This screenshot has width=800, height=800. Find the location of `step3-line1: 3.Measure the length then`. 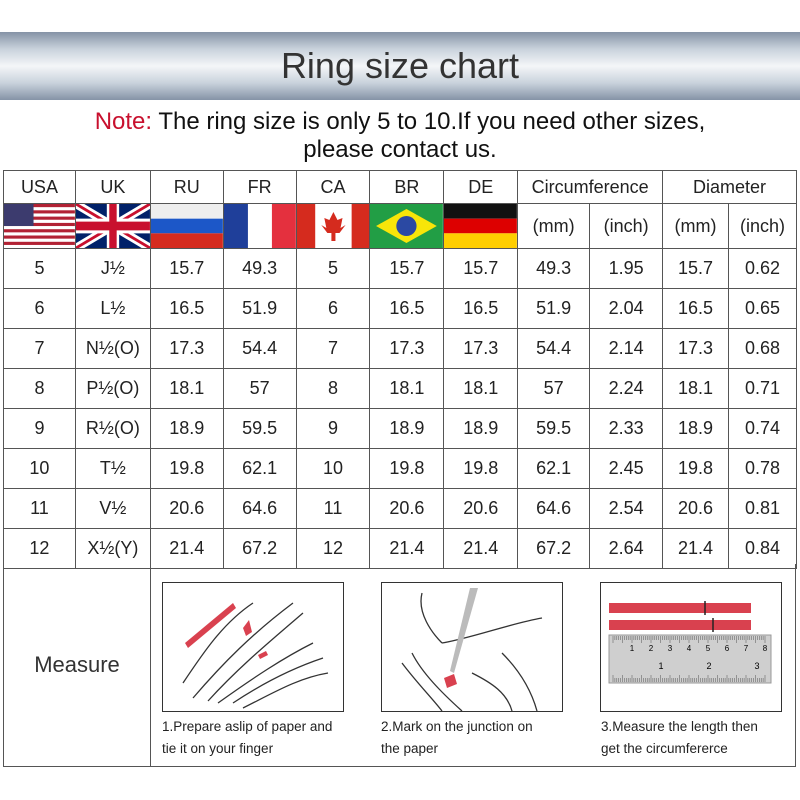

step3-line1: 3.Measure the length then is located at coordinates (679, 726).